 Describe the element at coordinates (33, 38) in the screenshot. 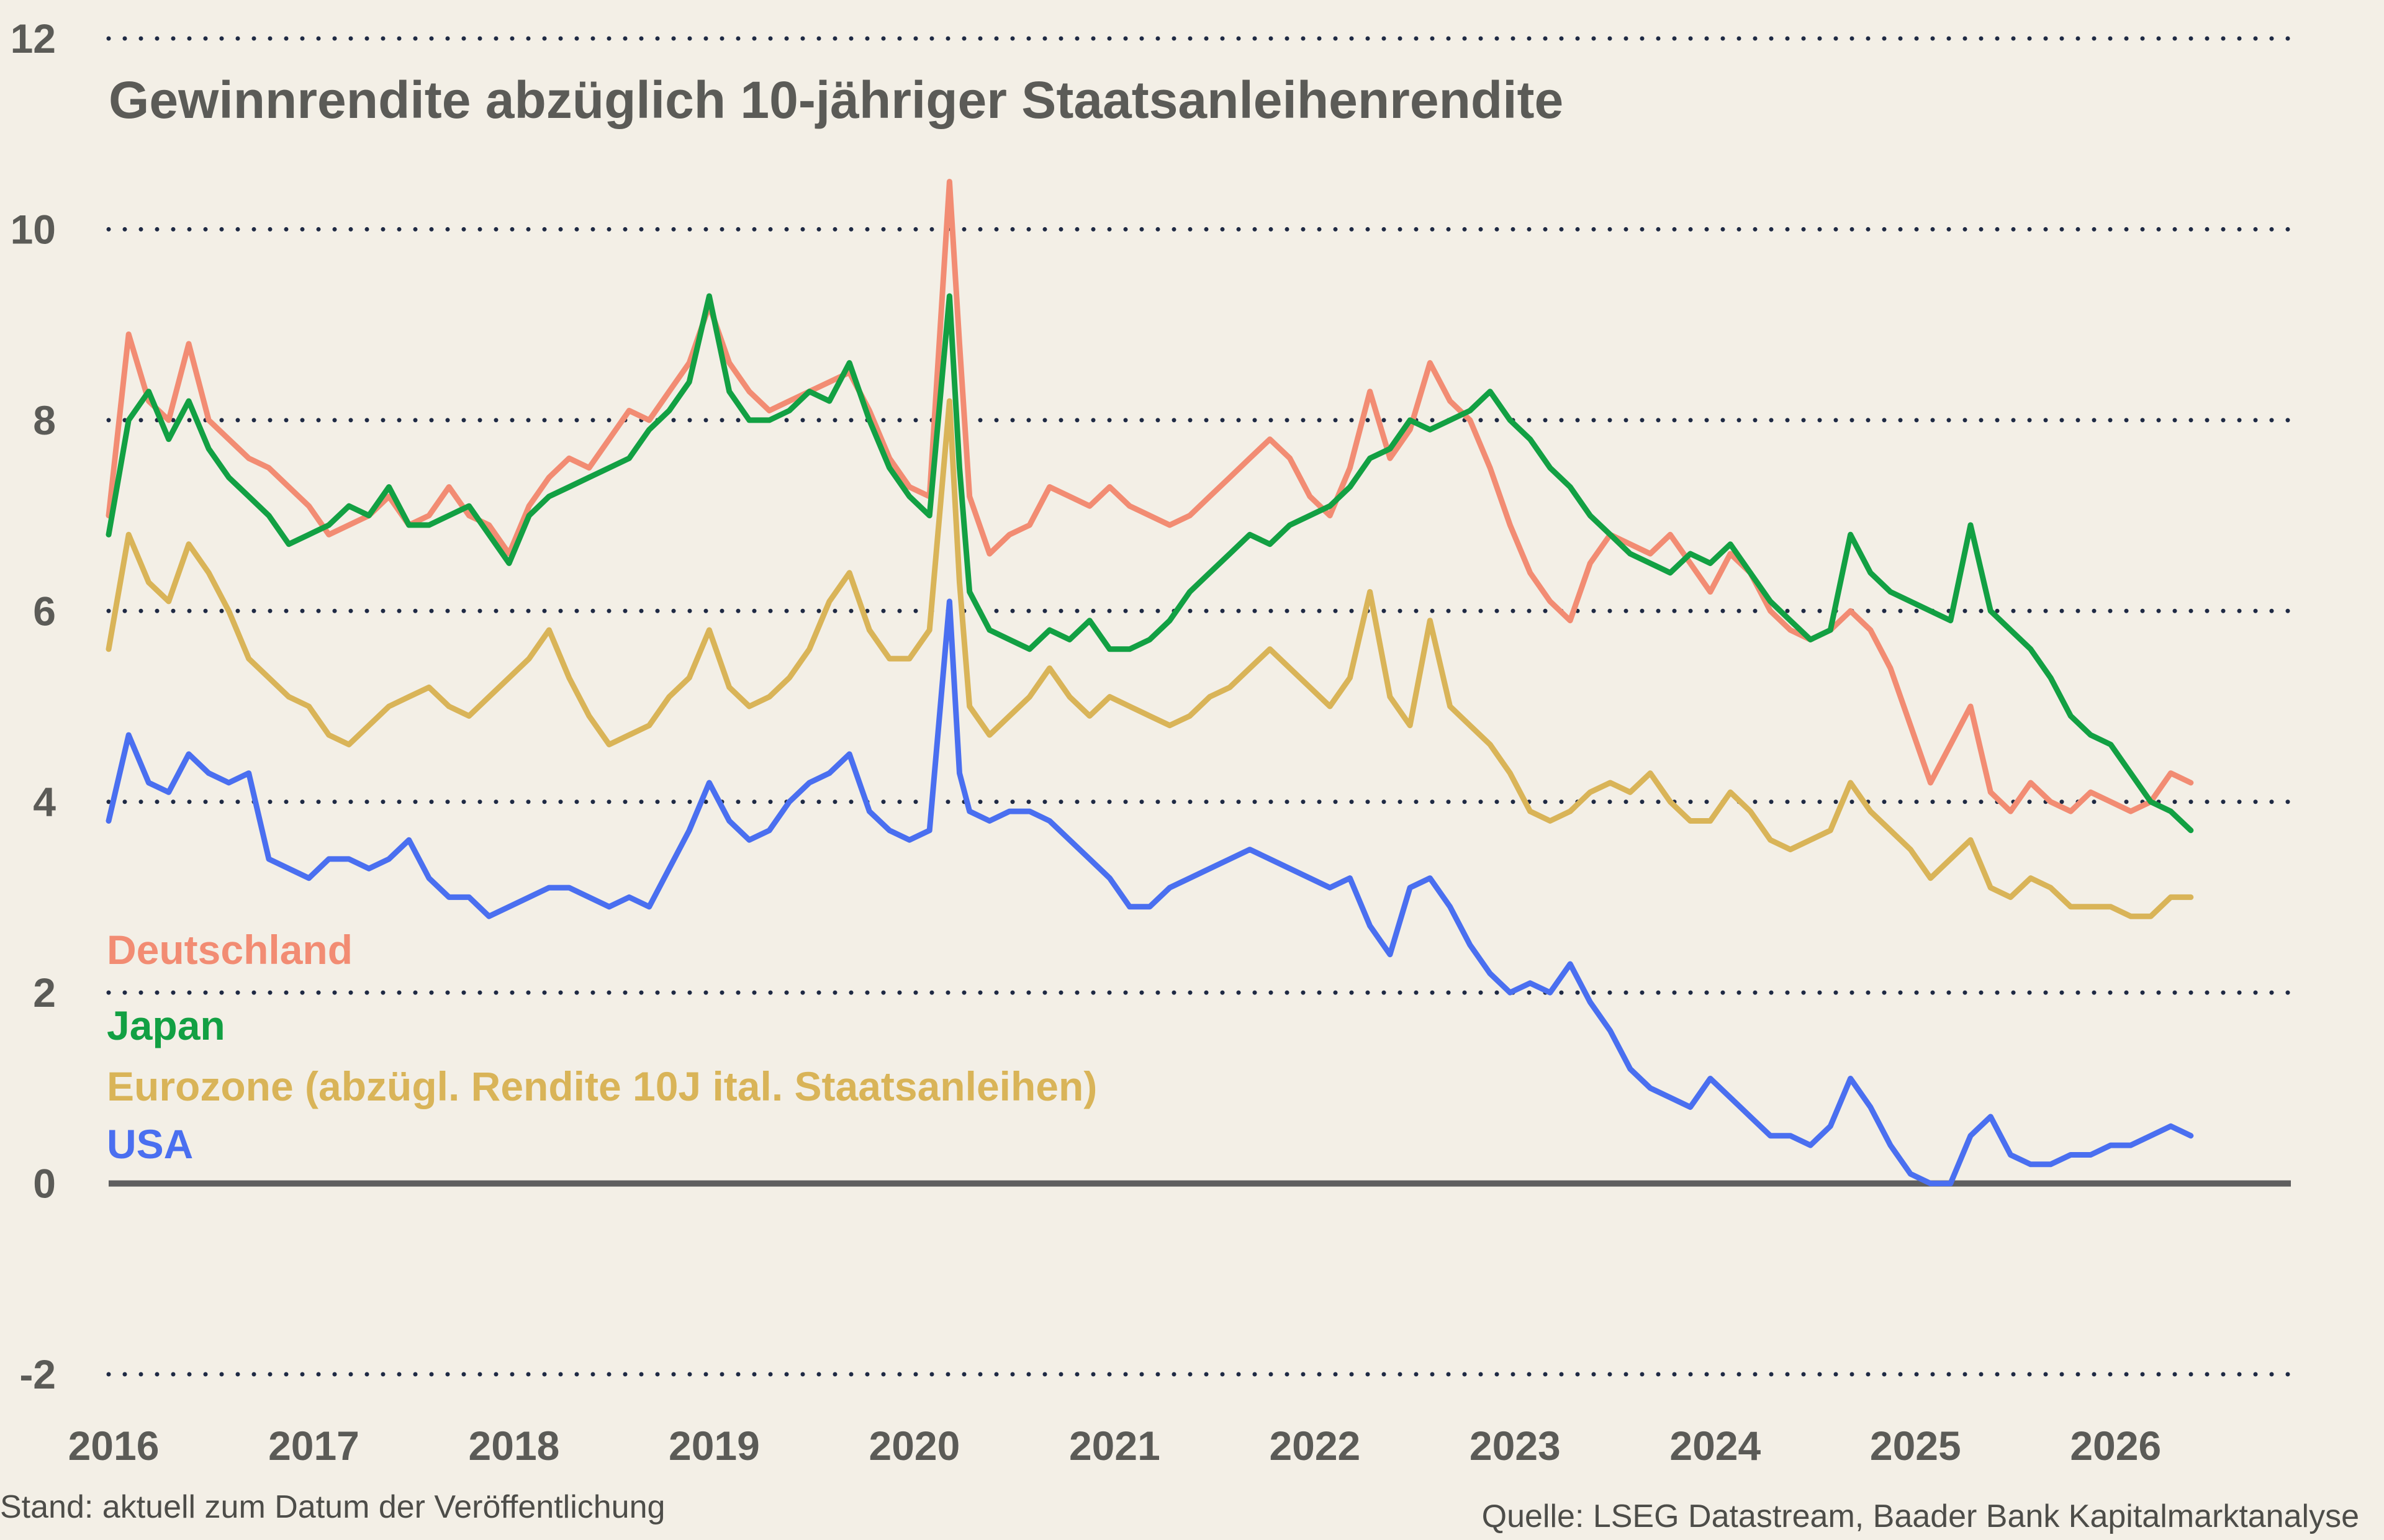

I see `y-tick-label: 12` at that location.